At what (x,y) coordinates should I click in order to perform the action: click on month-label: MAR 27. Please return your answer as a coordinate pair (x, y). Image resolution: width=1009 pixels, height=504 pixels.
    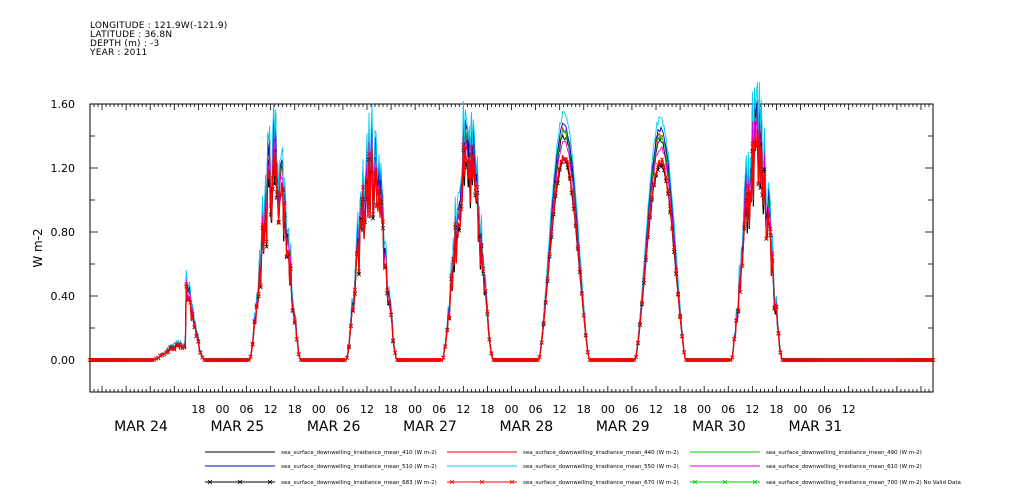
    Looking at the image, I should click on (430, 427).